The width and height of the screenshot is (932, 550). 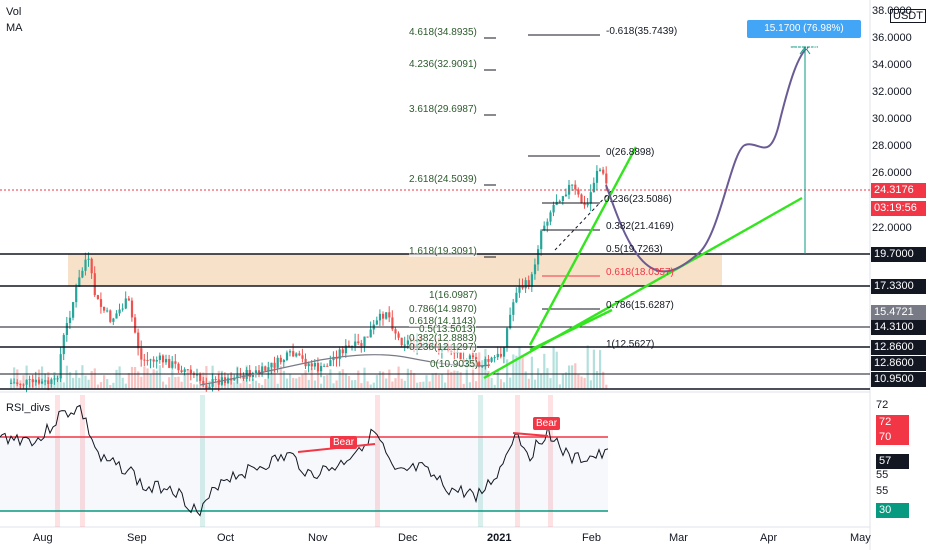 What do you see at coordinates (638, 199) in the screenshot?
I see `fib-retracement-label: 0.236(23.5086)` at bounding box center [638, 199].